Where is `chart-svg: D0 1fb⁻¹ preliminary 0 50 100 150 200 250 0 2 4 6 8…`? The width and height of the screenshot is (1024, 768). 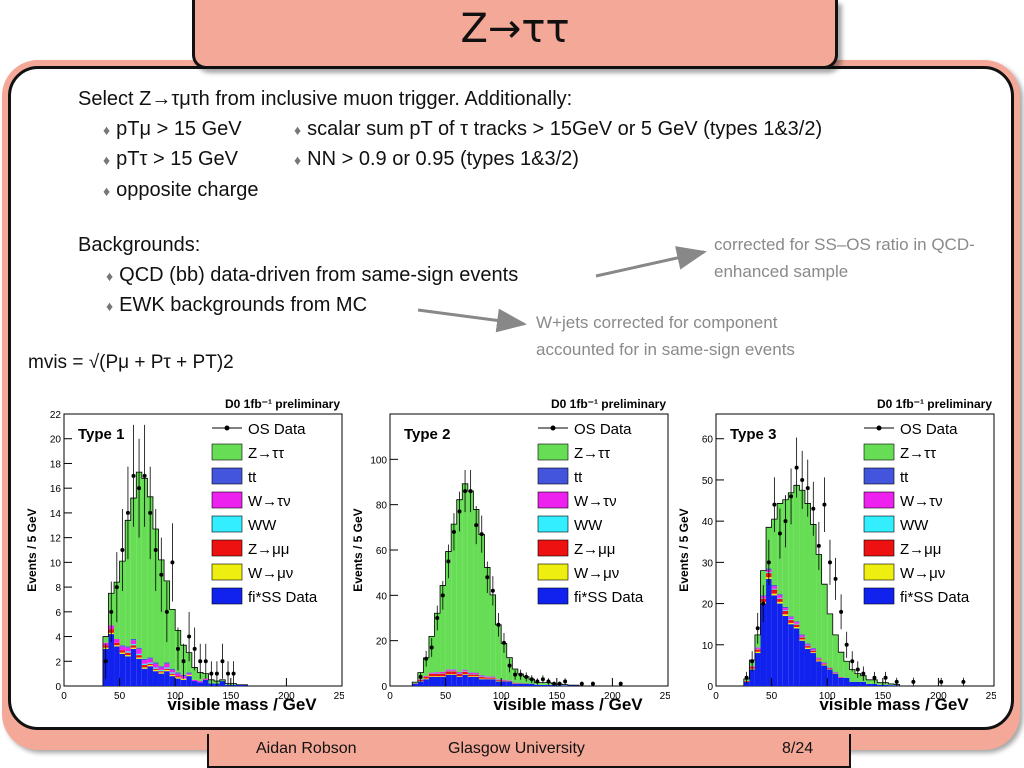 chart-svg: D0 1fb⁻¹ preliminary 0 50 100 150 200 250 0 2 4 6 8… is located at coordinates (188, 555).